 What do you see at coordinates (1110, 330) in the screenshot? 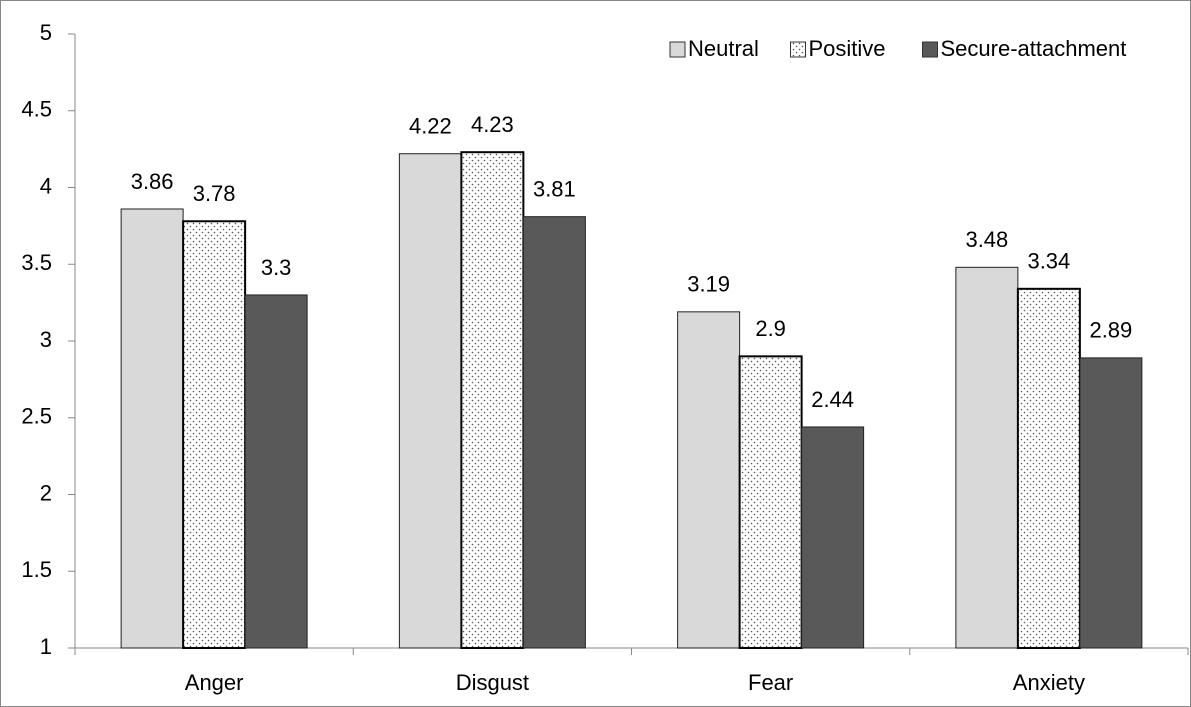
I see `data-label: 2.89` at bounding box center [1110, 330].